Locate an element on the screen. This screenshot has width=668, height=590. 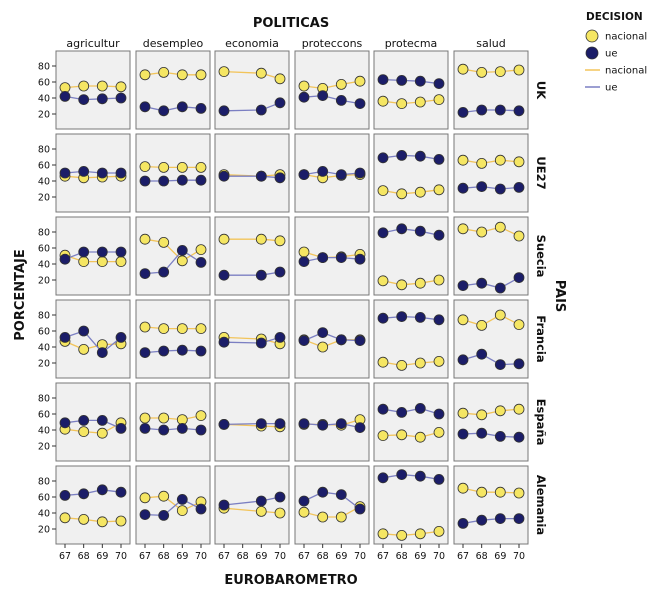
panel-UE27-agricultur is located at coordinates (93, 173).